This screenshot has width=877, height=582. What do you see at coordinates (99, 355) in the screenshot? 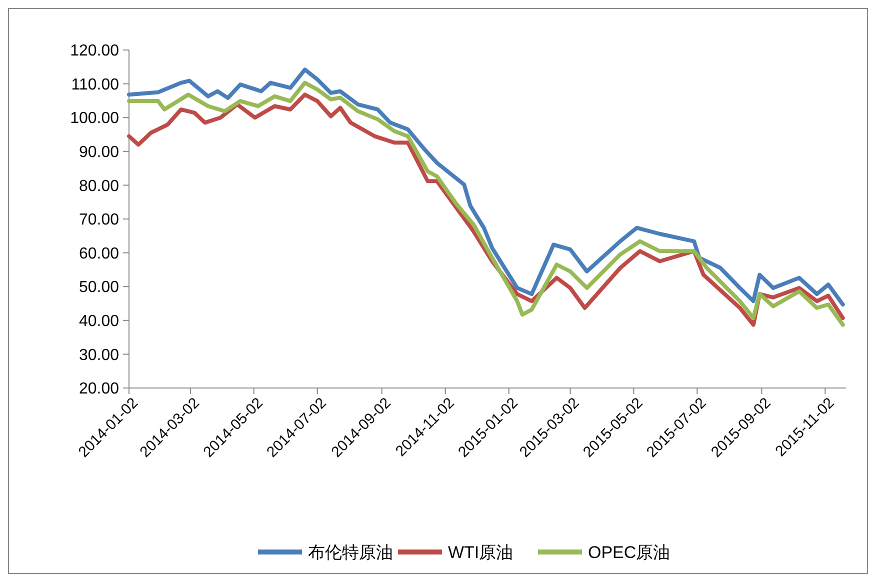
I see `y-tick-label: 30.00` at bounding box center [99, 355].